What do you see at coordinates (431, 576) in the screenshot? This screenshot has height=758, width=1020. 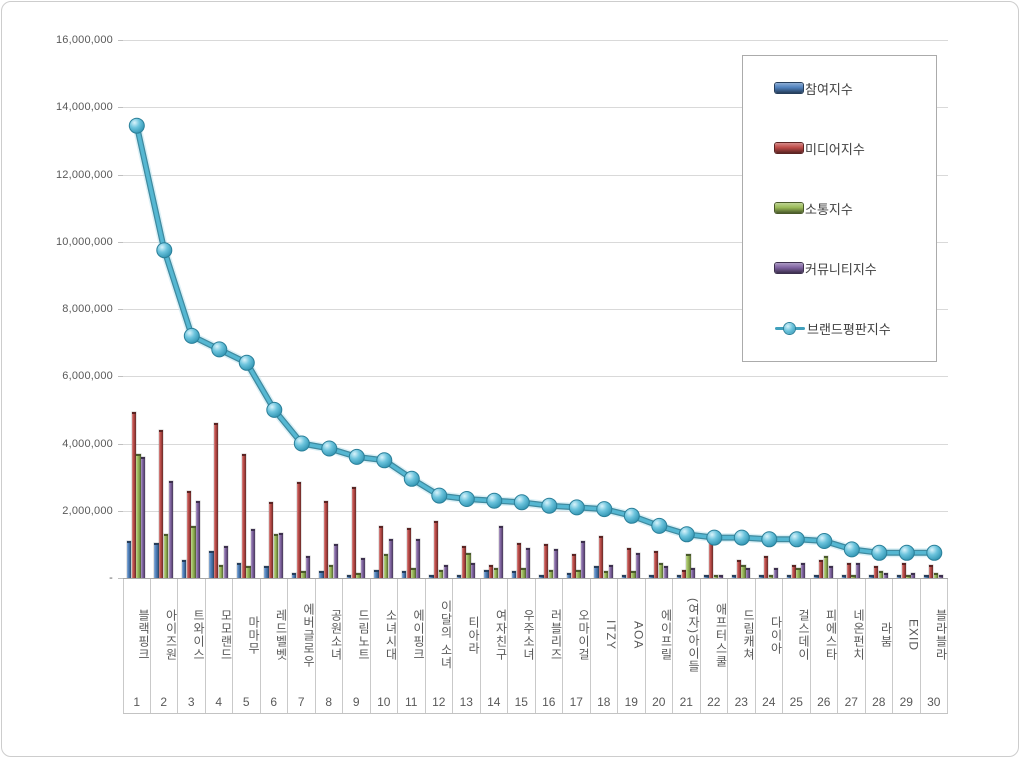 I see `bar-참여지수-이달의 소녀` at bounding box center [431, 576].